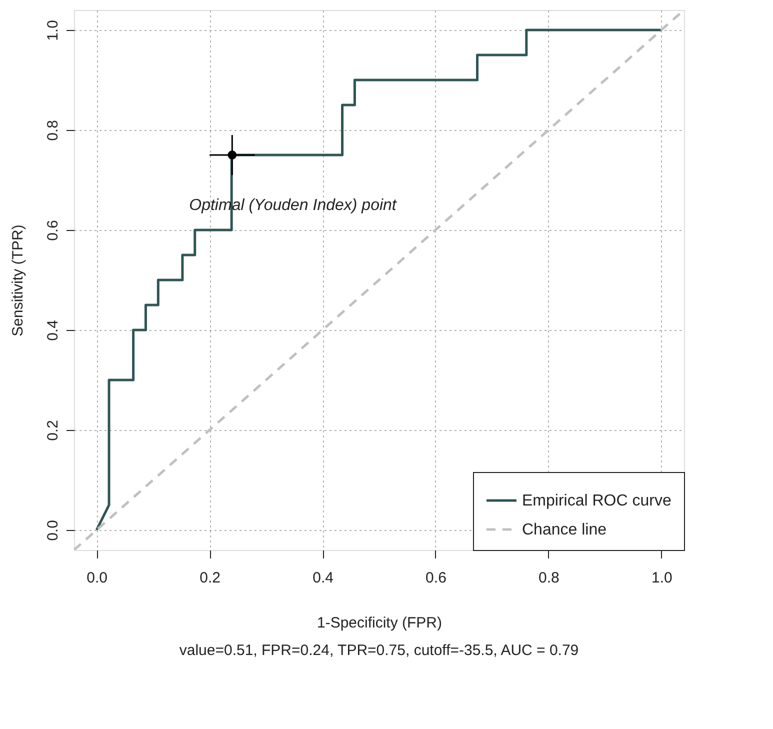  What do you see at coordinates (53, 330) in the screenshot?
I see `y-tick-label: 0.4` at bounding box center [53, 330].